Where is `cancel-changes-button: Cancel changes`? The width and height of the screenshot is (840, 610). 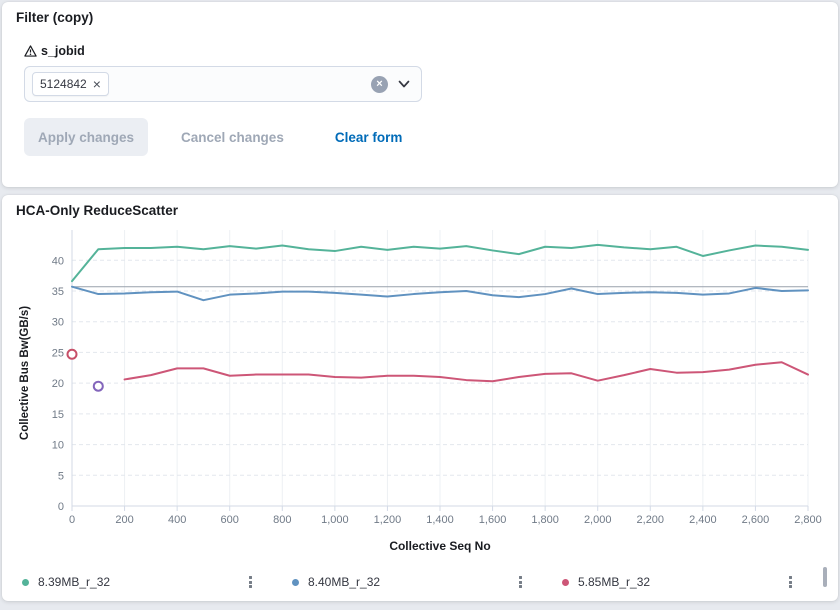 cancel-changes-button: Cancel changes is located at coordinates (232, 137).